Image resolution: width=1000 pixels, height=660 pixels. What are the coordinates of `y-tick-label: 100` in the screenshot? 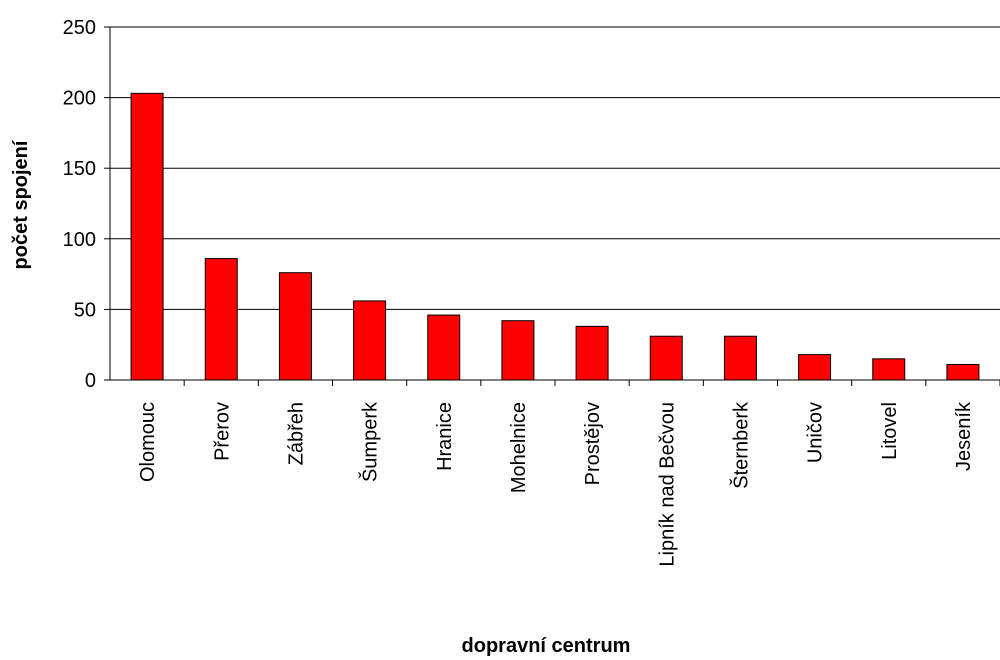 It's located at (79, 240).